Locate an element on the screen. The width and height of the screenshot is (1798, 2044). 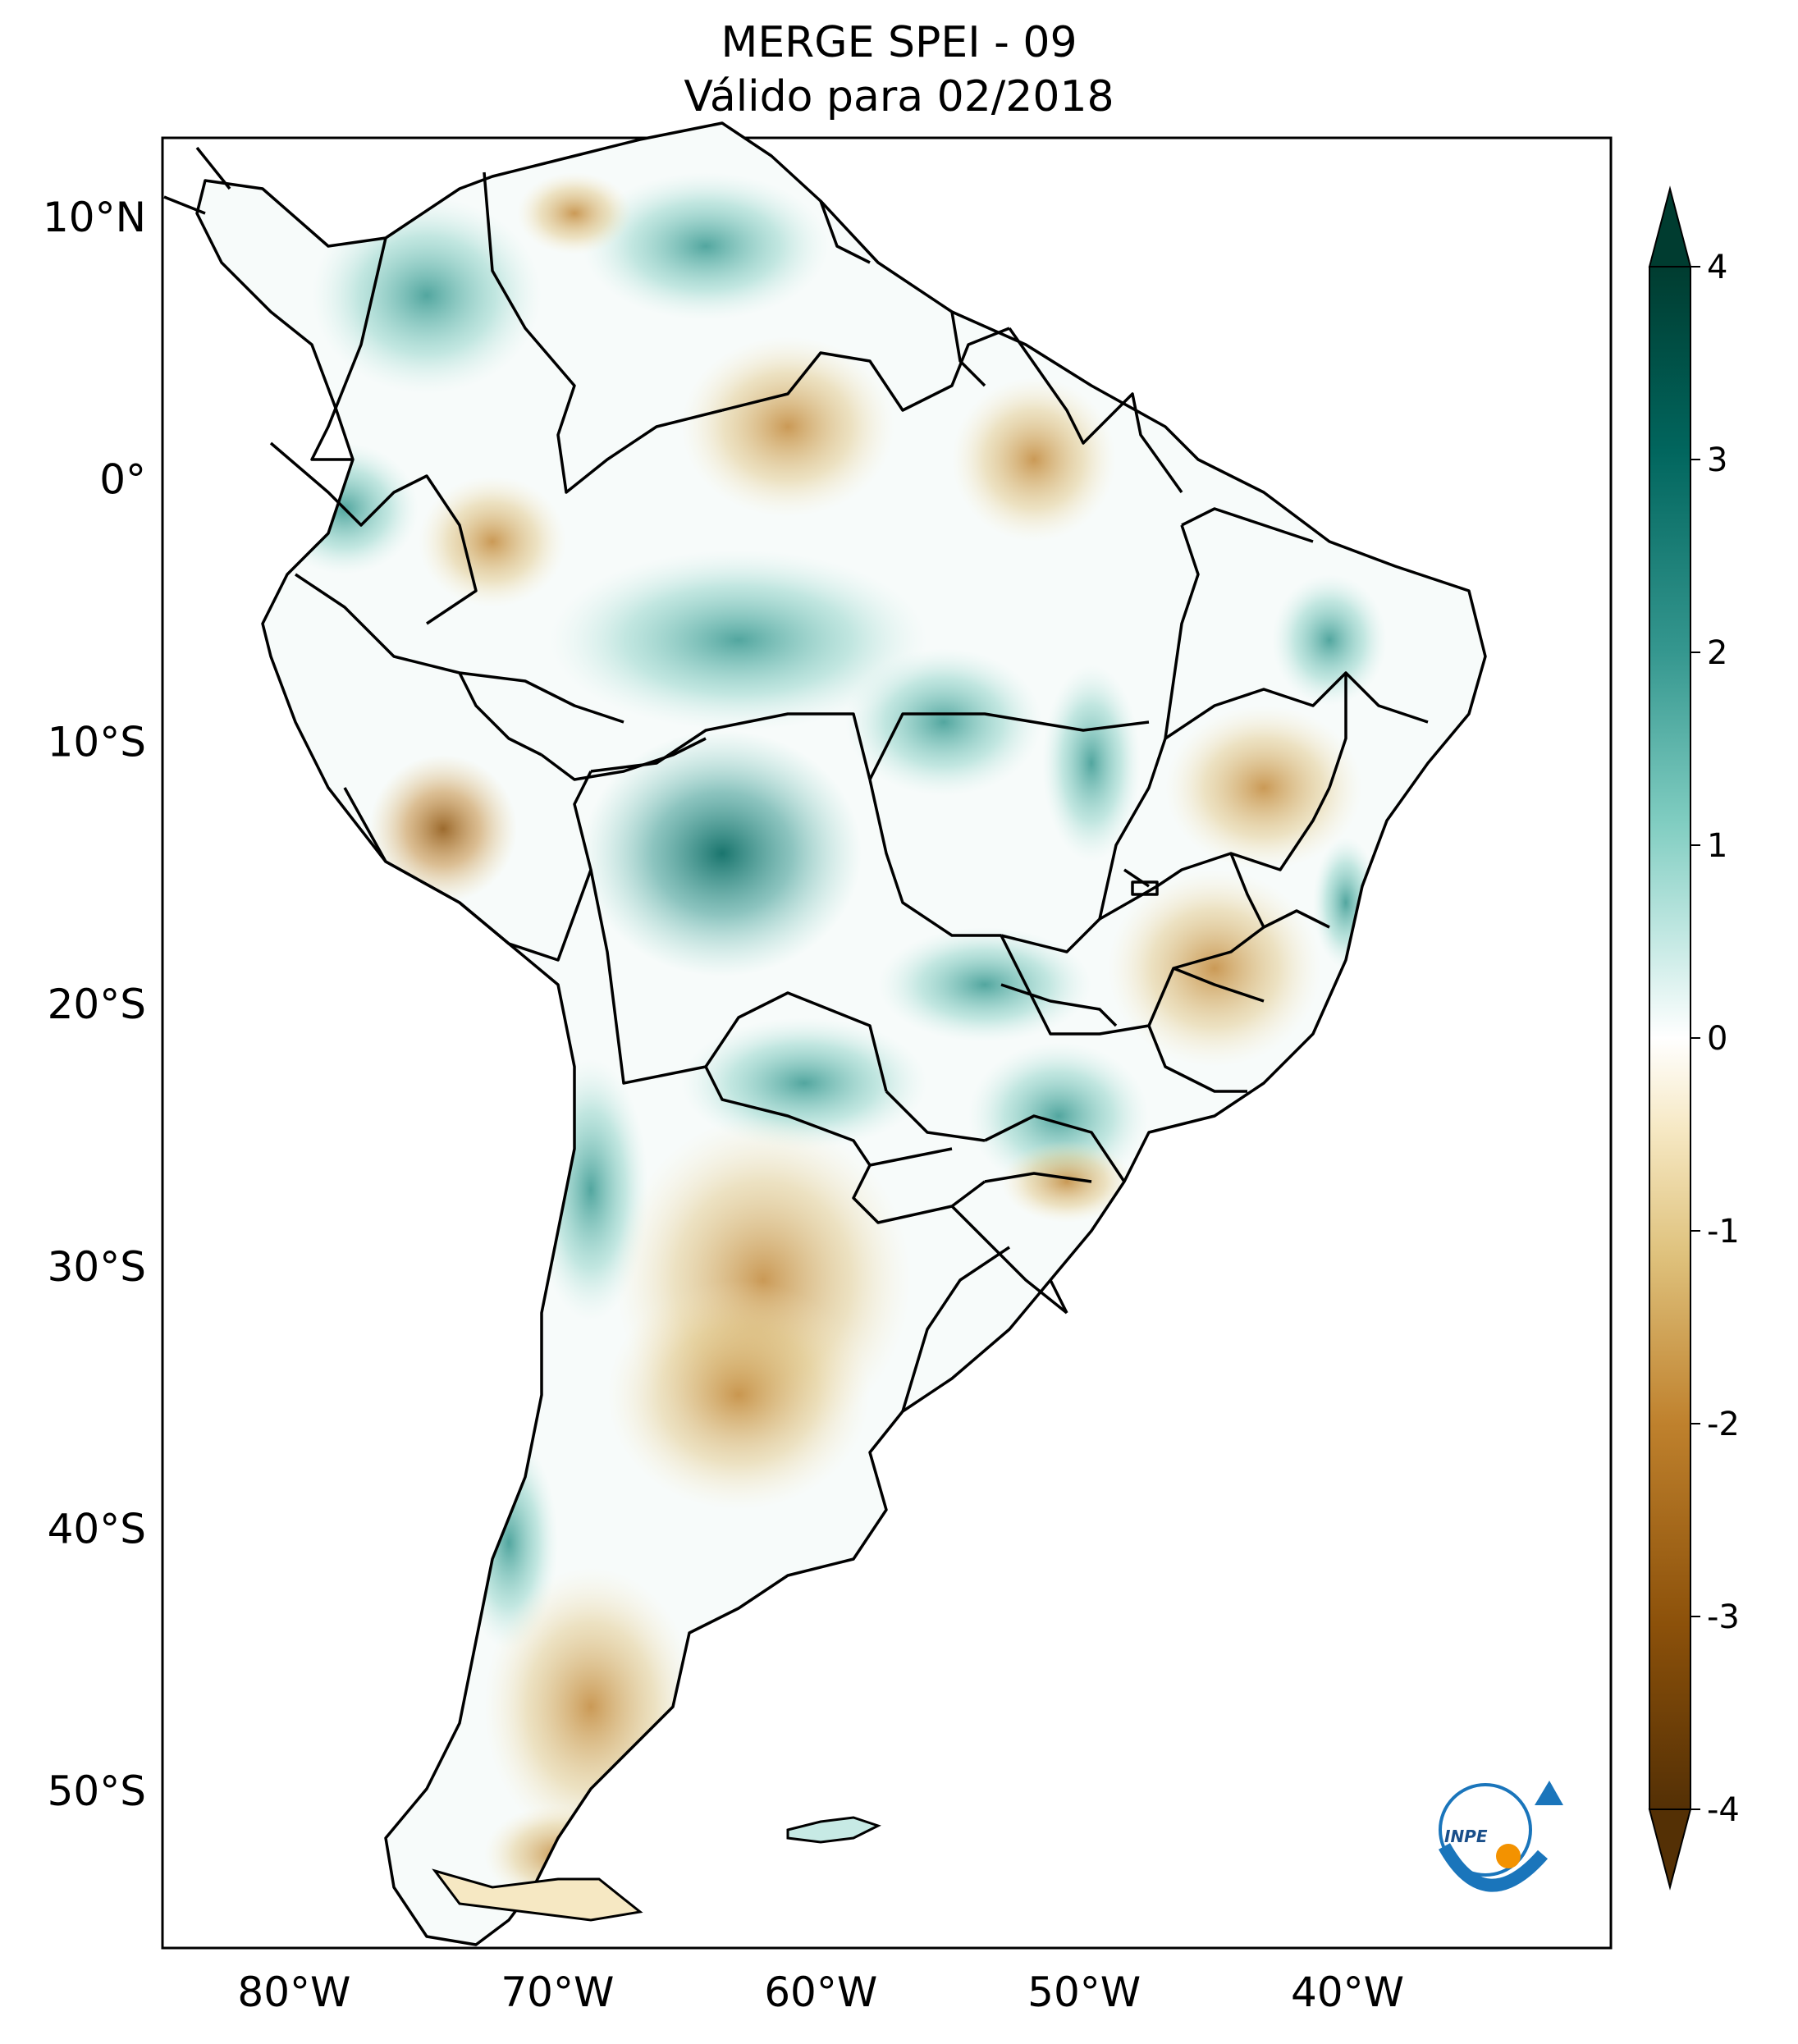
lat-label: 30°S is located at coordinates (97, 1267).